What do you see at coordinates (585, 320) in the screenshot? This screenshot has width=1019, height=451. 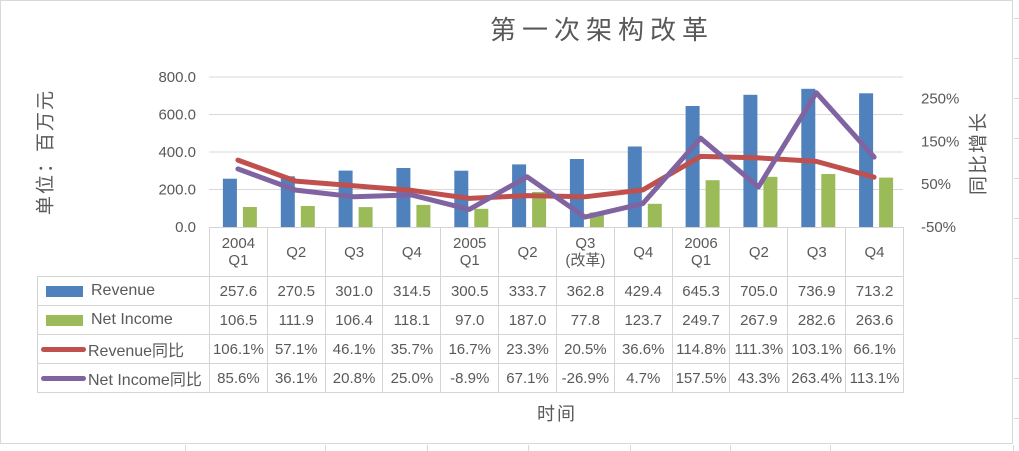 I see `value-cell: 77.8` at bounding box center [585, 320].